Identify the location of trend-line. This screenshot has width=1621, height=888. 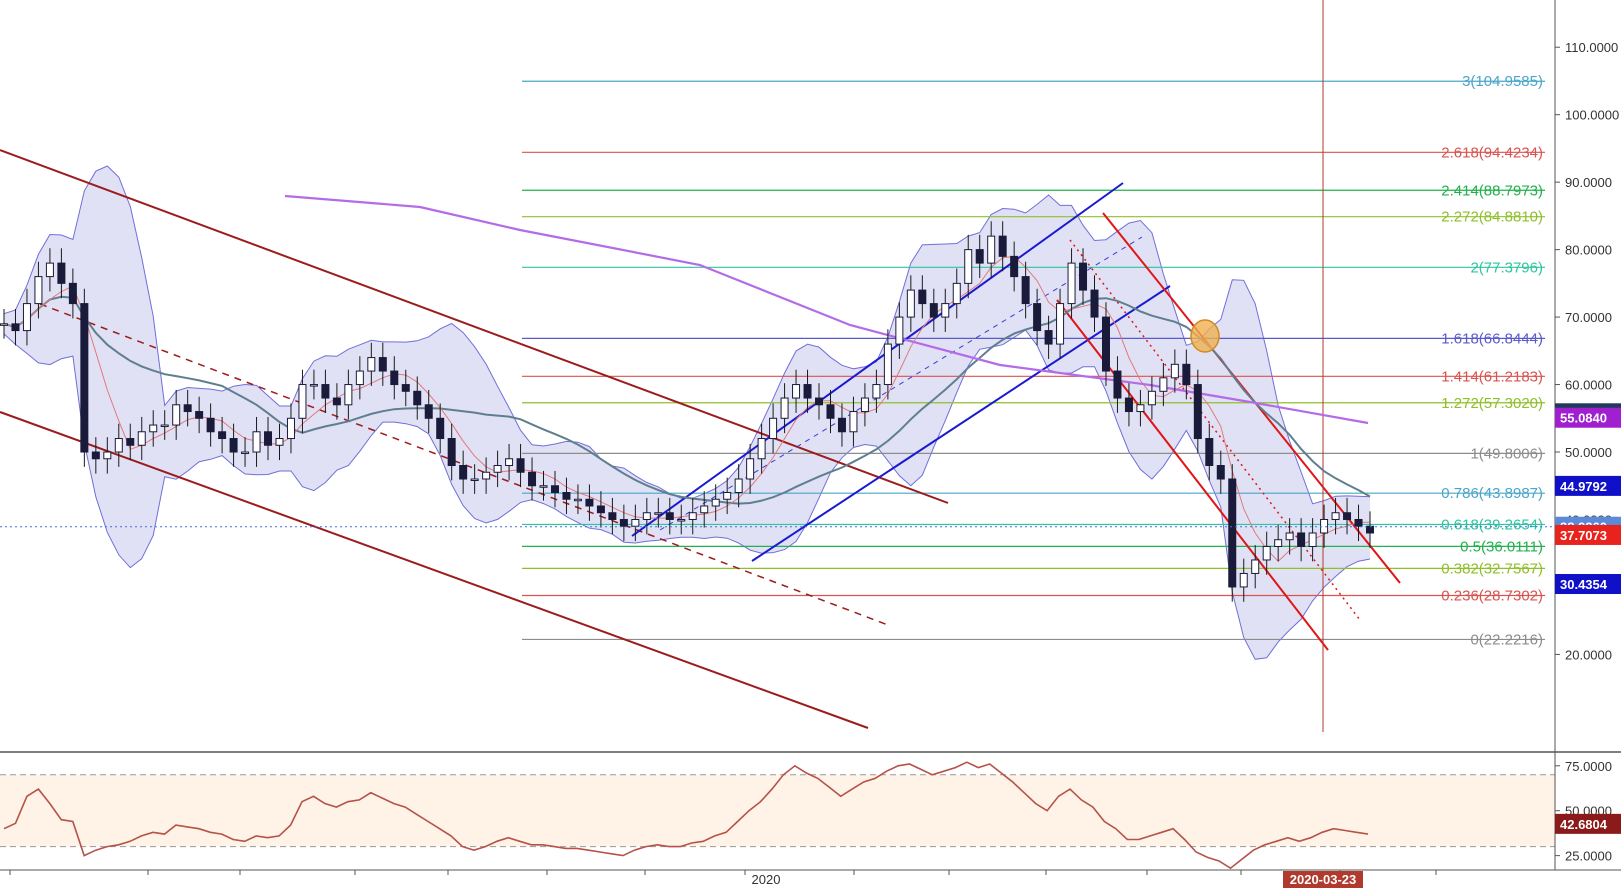
(961, 423).